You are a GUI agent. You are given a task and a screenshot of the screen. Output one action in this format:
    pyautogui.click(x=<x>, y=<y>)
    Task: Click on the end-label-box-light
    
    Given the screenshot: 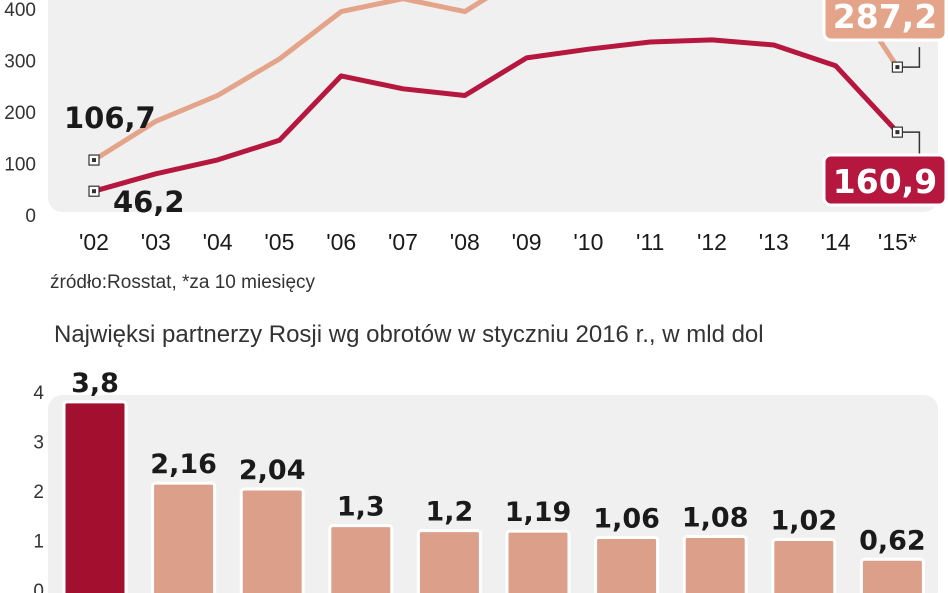 What is the action you would take?
    pyautogui.click(x=885, y=21)
    